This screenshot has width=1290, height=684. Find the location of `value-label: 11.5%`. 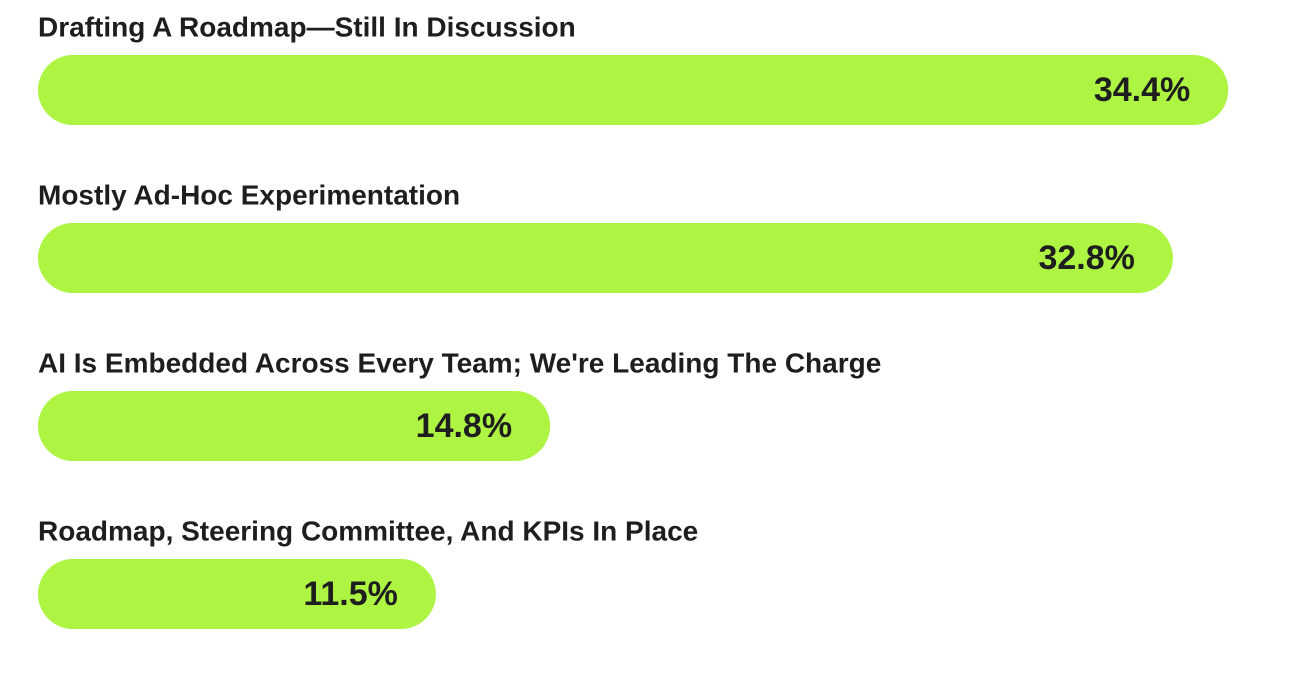

value-label: 11.5% is located at coordinates (350, 594).